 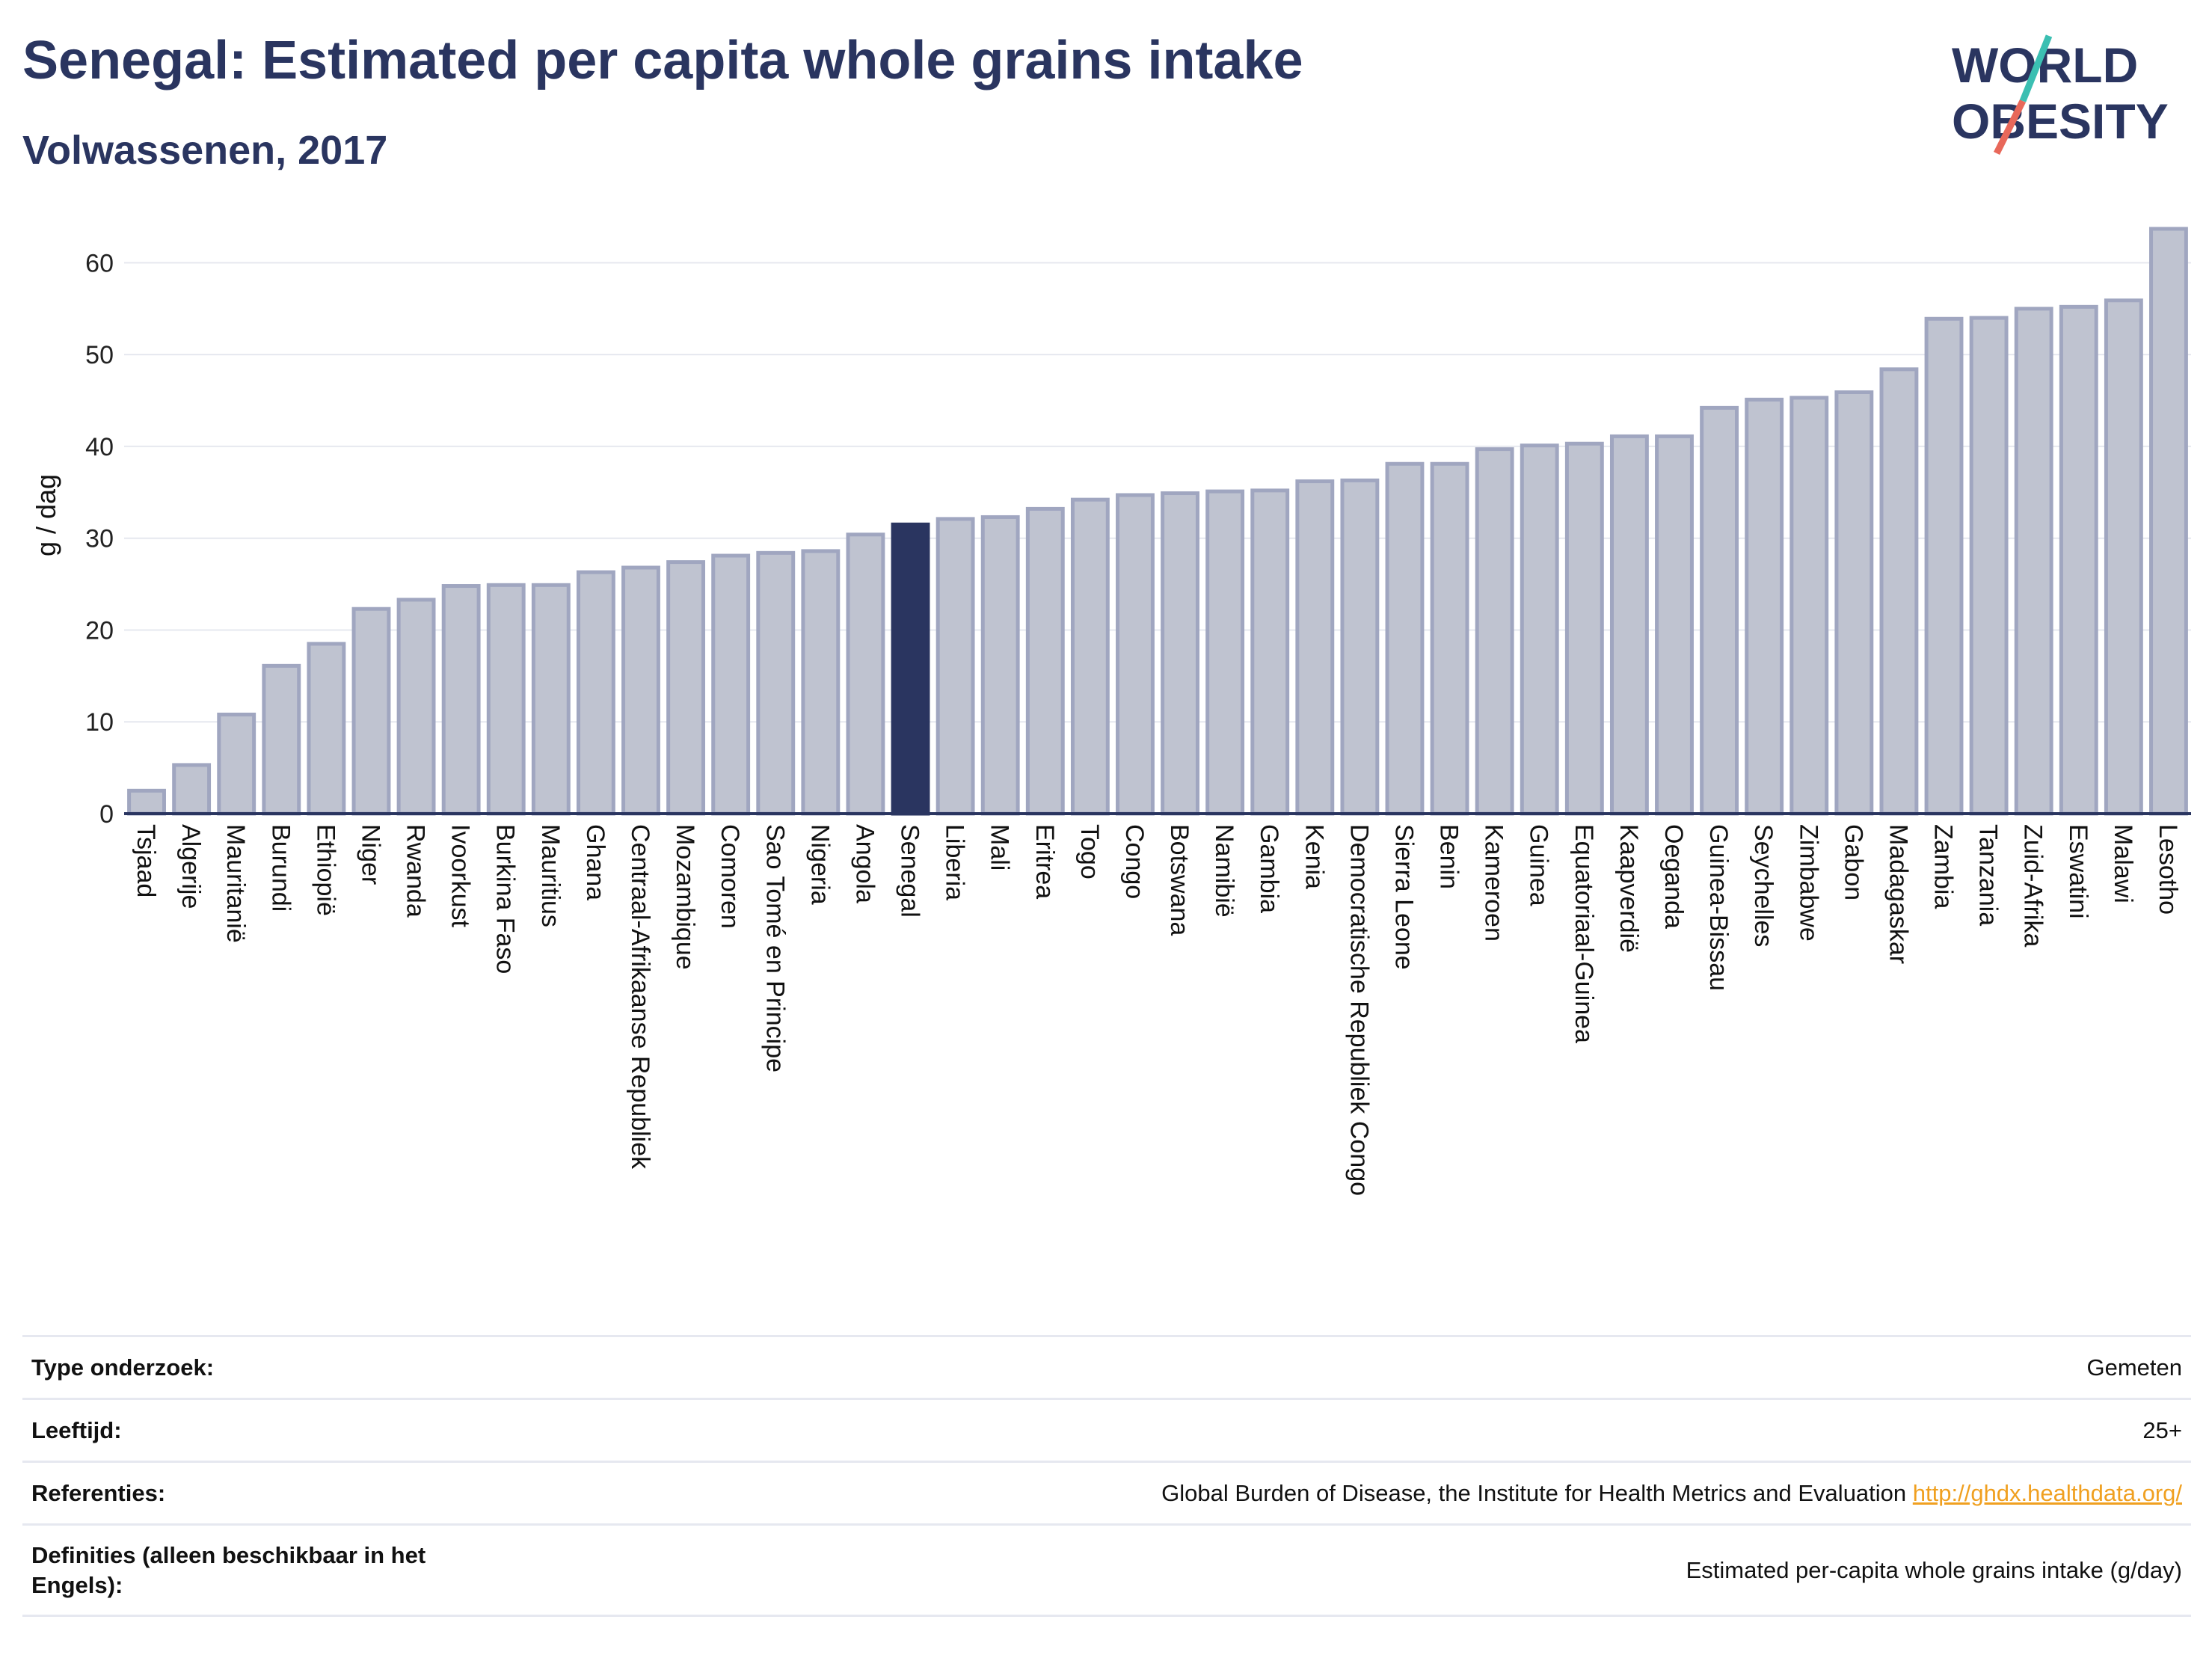 What do you see at coordinates (1134, 861) in the screenshot?
I see `x-tick-label: Congo` at bounding box center [1134, 861].